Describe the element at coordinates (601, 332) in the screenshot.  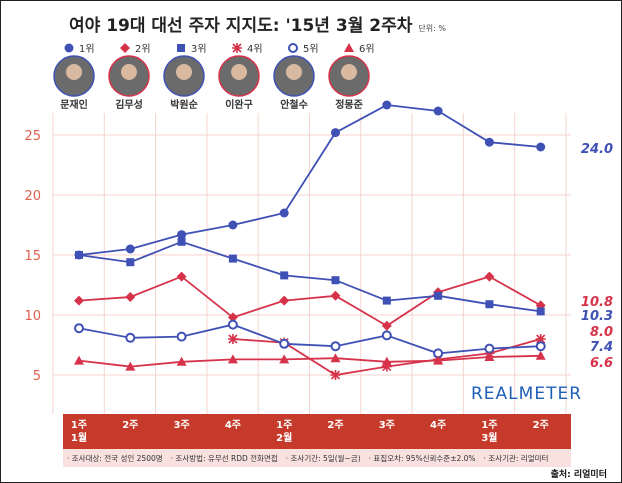
I see `end-value-label: 8.0` at that location.